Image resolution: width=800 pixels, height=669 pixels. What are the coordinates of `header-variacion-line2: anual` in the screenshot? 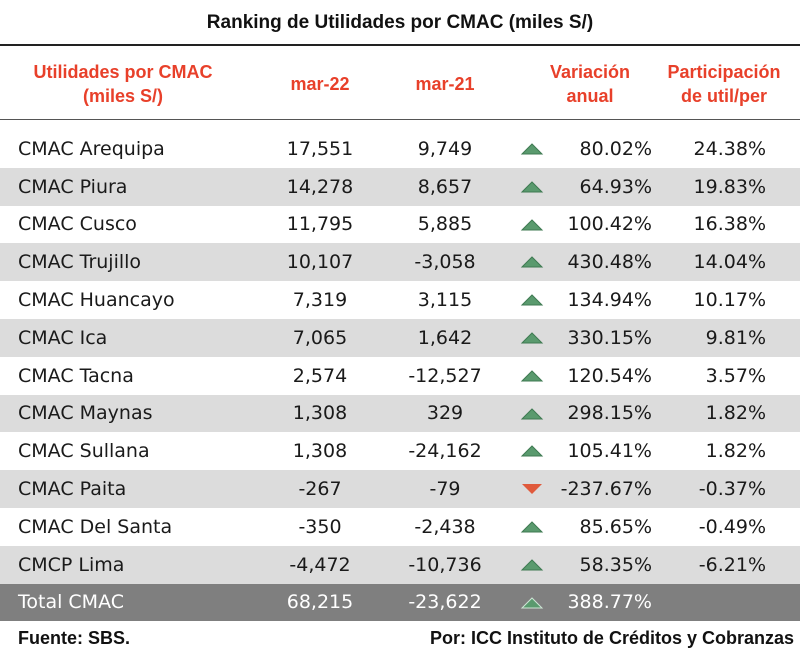 It's located at (590, 96).